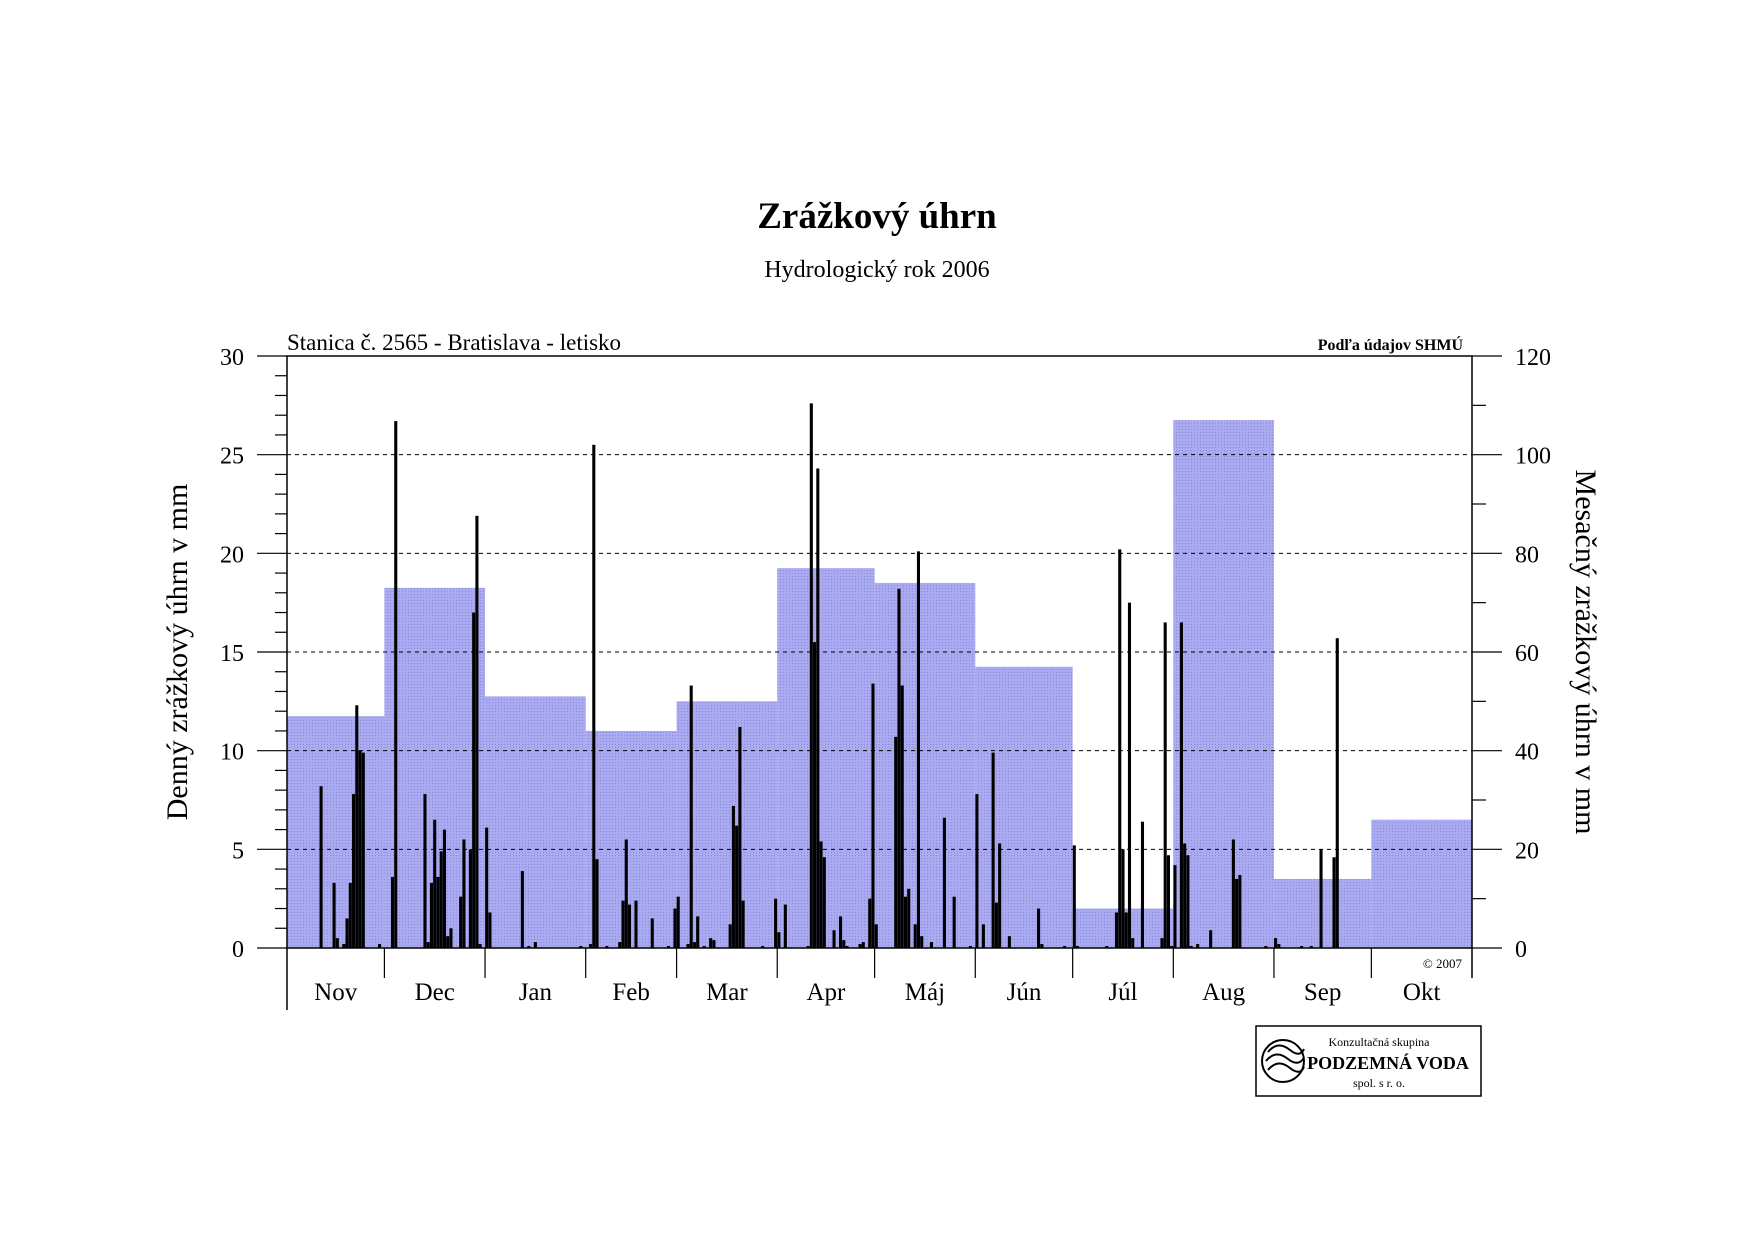 The height and width of the screenshot is (1240, 1755). Describe the element at coordinates (232, 555) in the screenshot. I see `left-tick-label: 20` at that location.